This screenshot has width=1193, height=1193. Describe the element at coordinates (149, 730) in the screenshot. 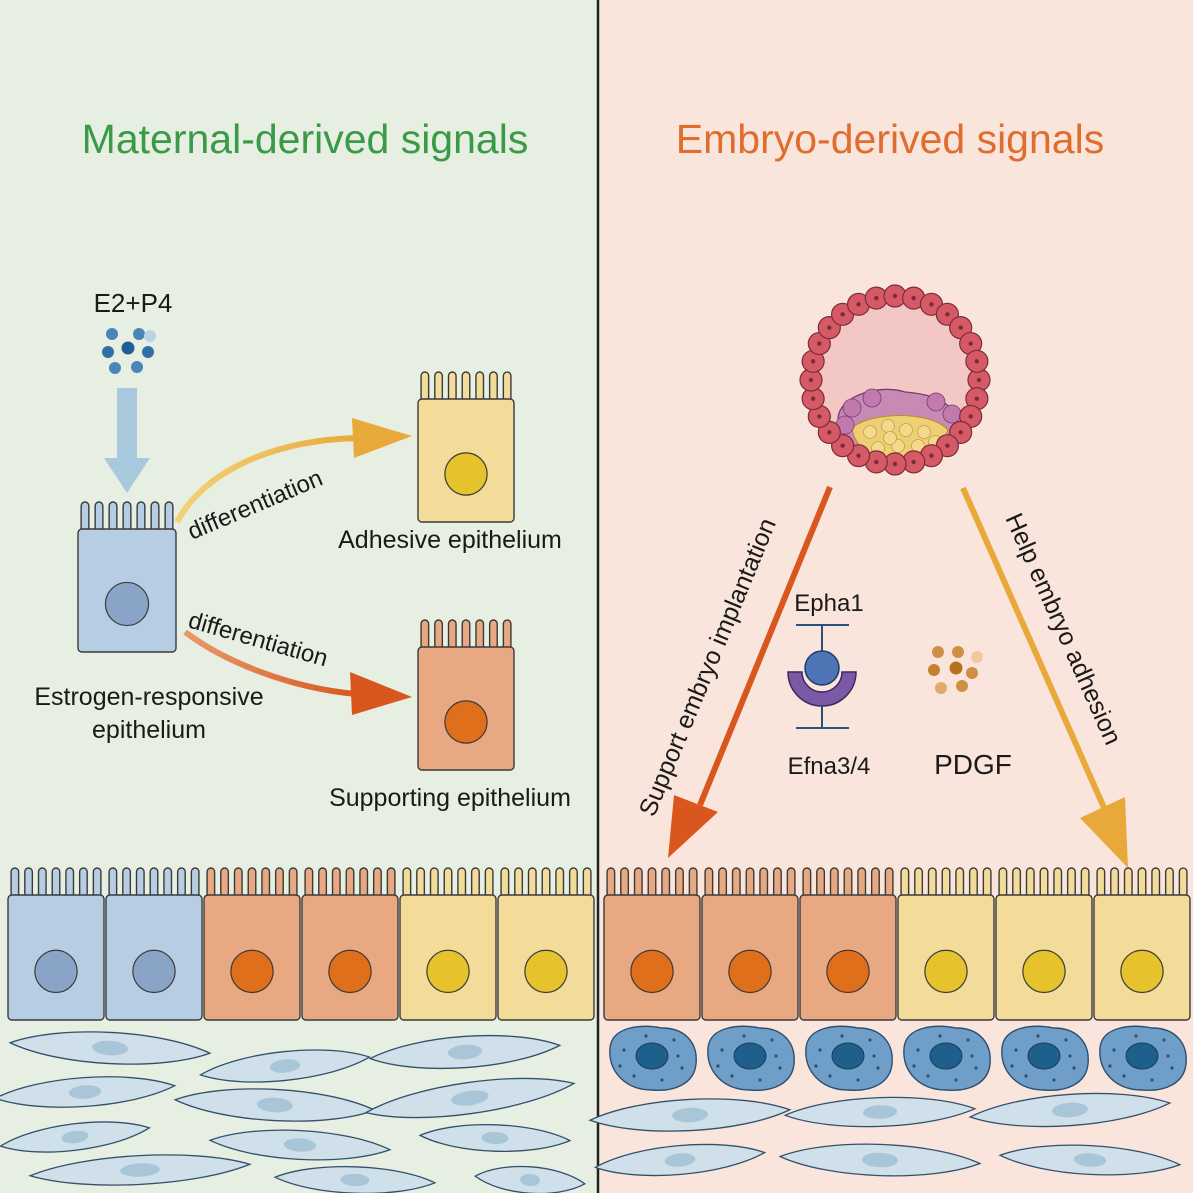

I see `estrogen-label-line2: epithelium` at that location.